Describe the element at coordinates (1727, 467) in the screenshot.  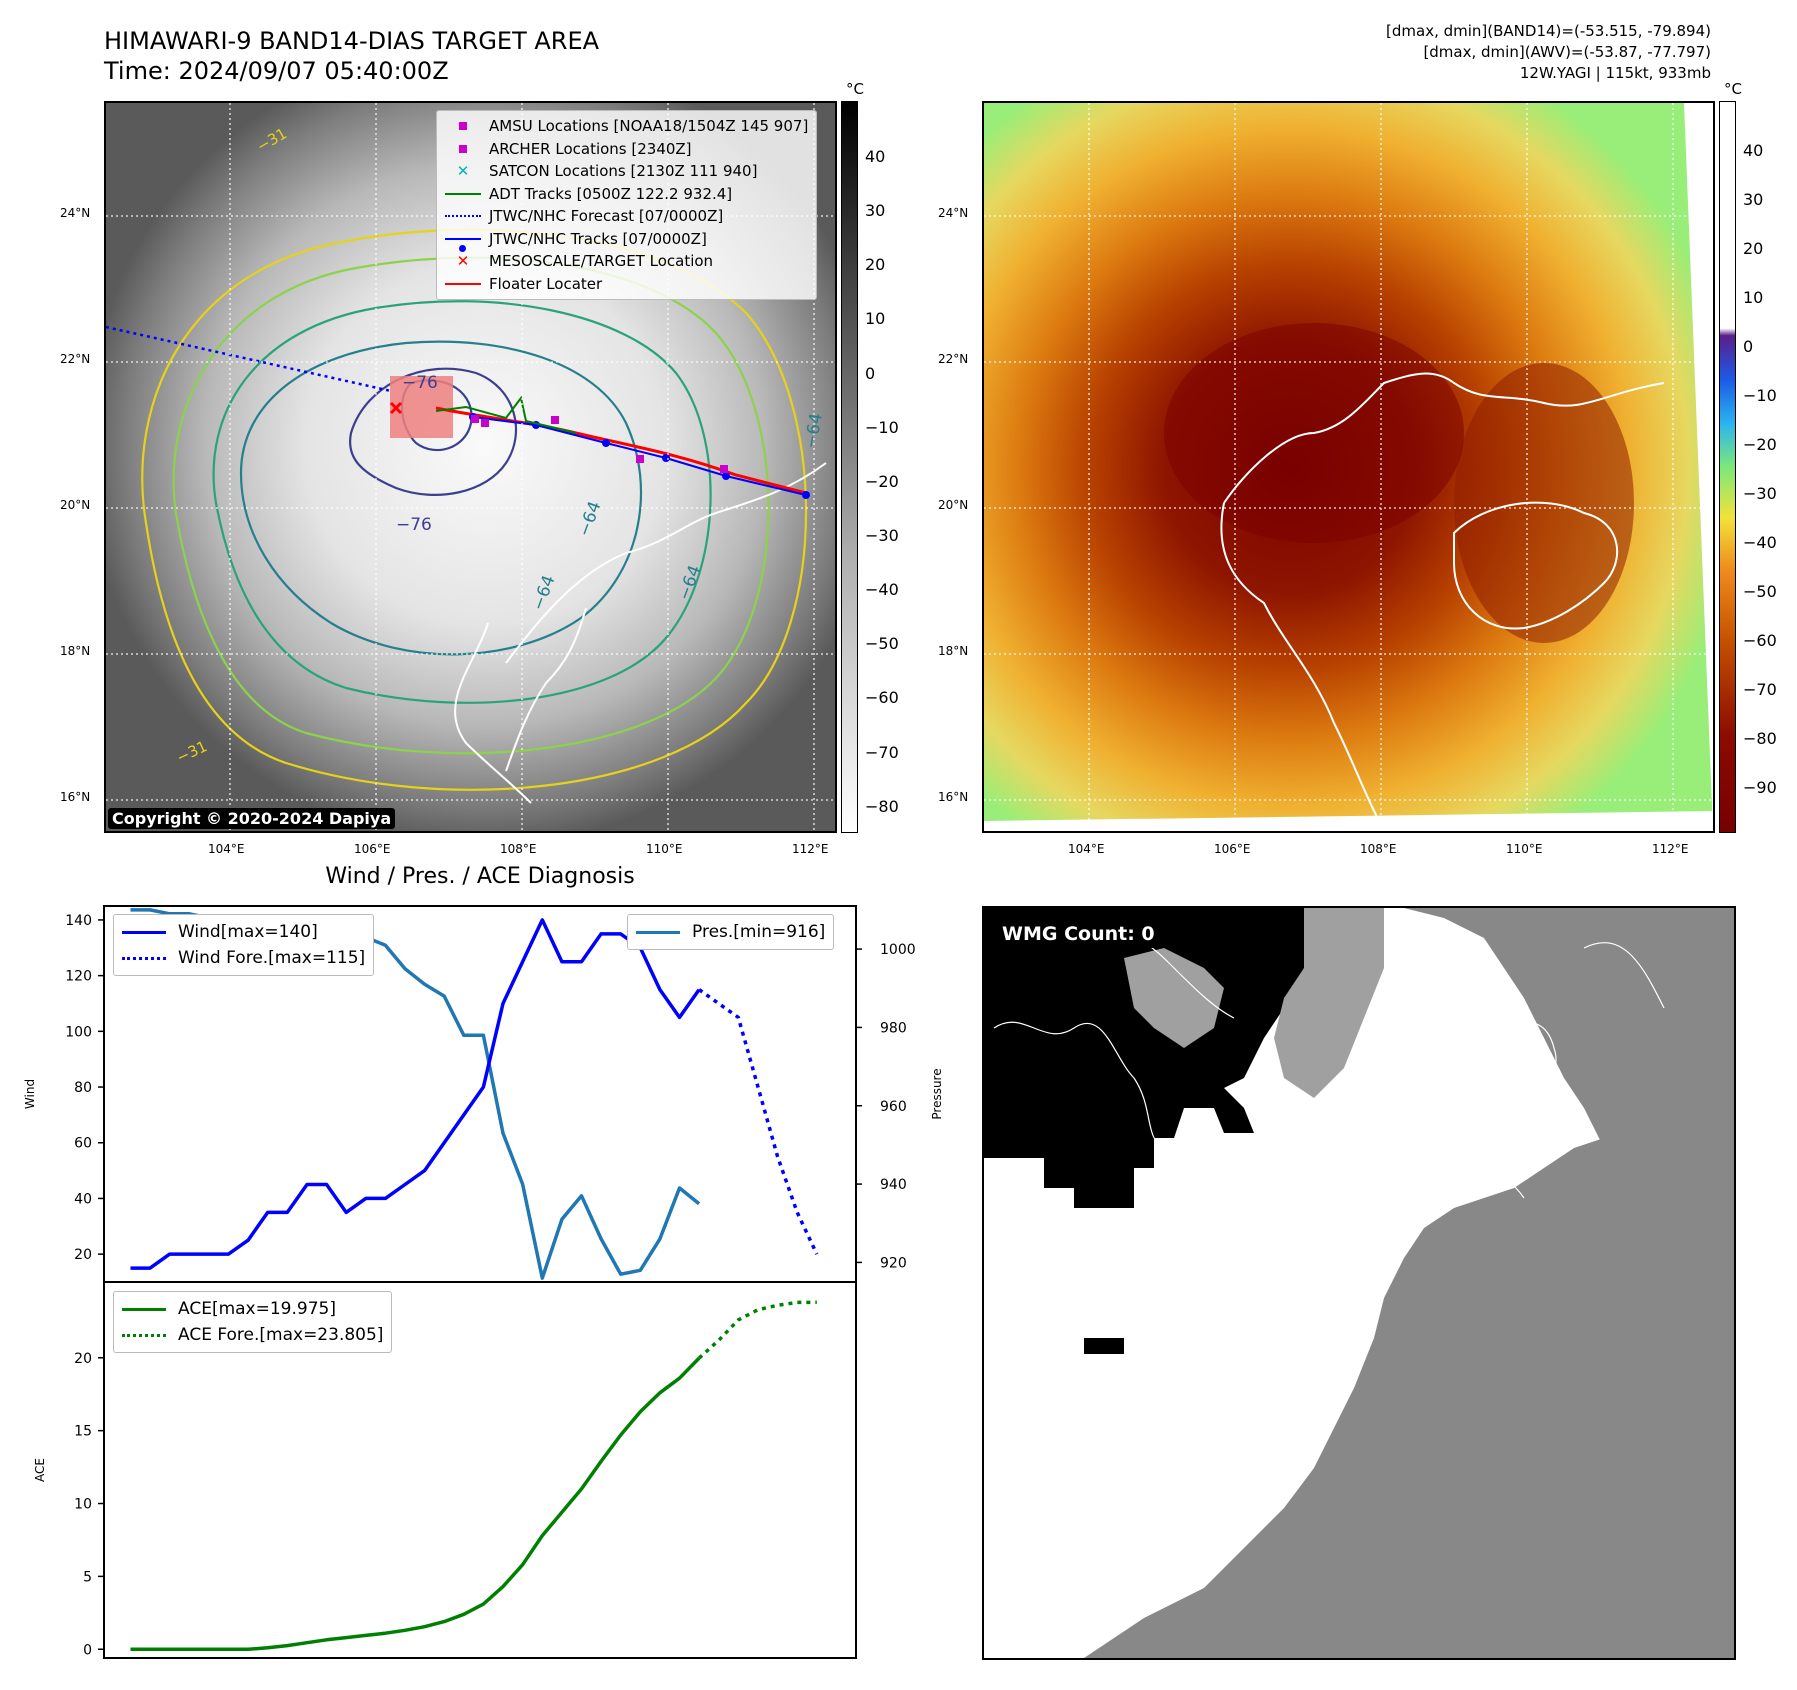
I see `awv-colorbar` at that location.